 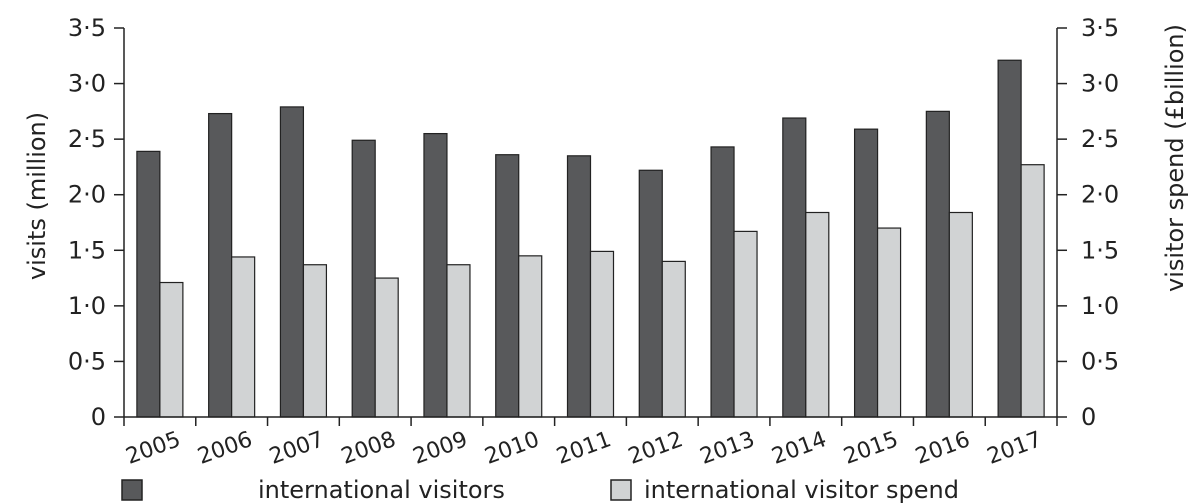 What do you see at coordinates (381, 490) in the screenshot?
I see `legend-label-visitors: international visitors` at bounding box center [381, 490].